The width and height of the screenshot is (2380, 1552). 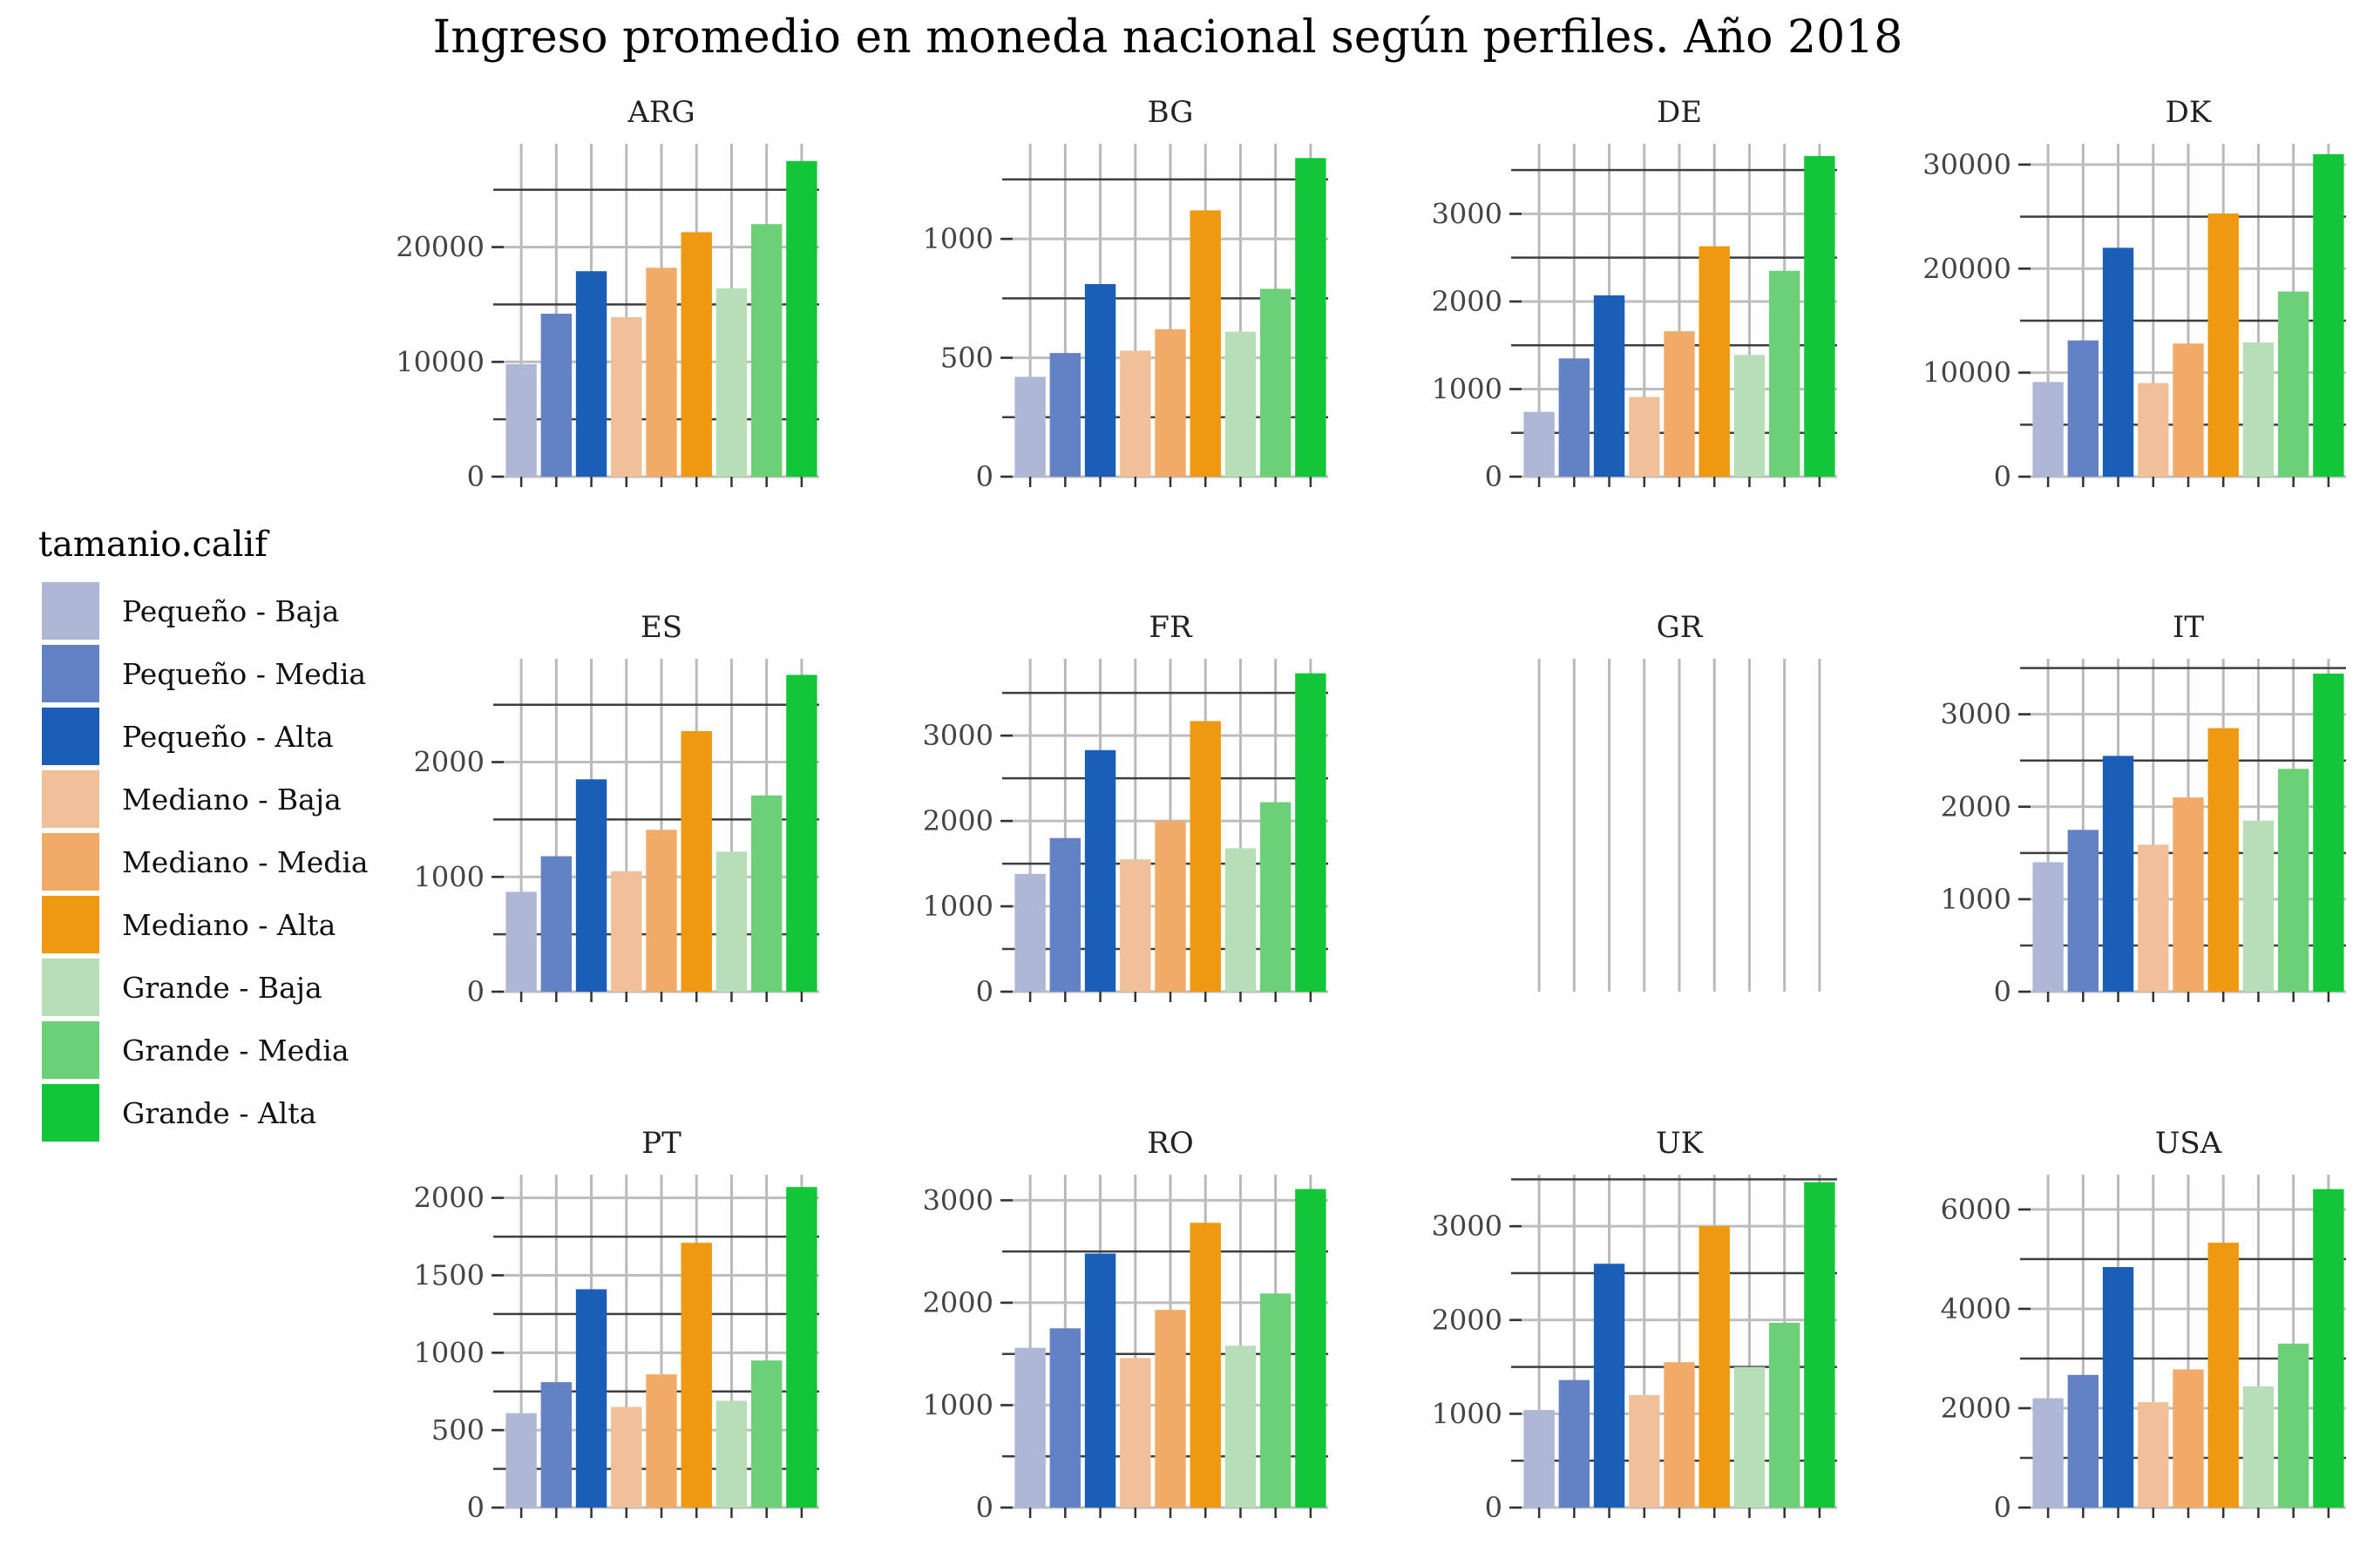 I want to click on legend-label: Pequeño - Alta, so click(x=228, y=737).